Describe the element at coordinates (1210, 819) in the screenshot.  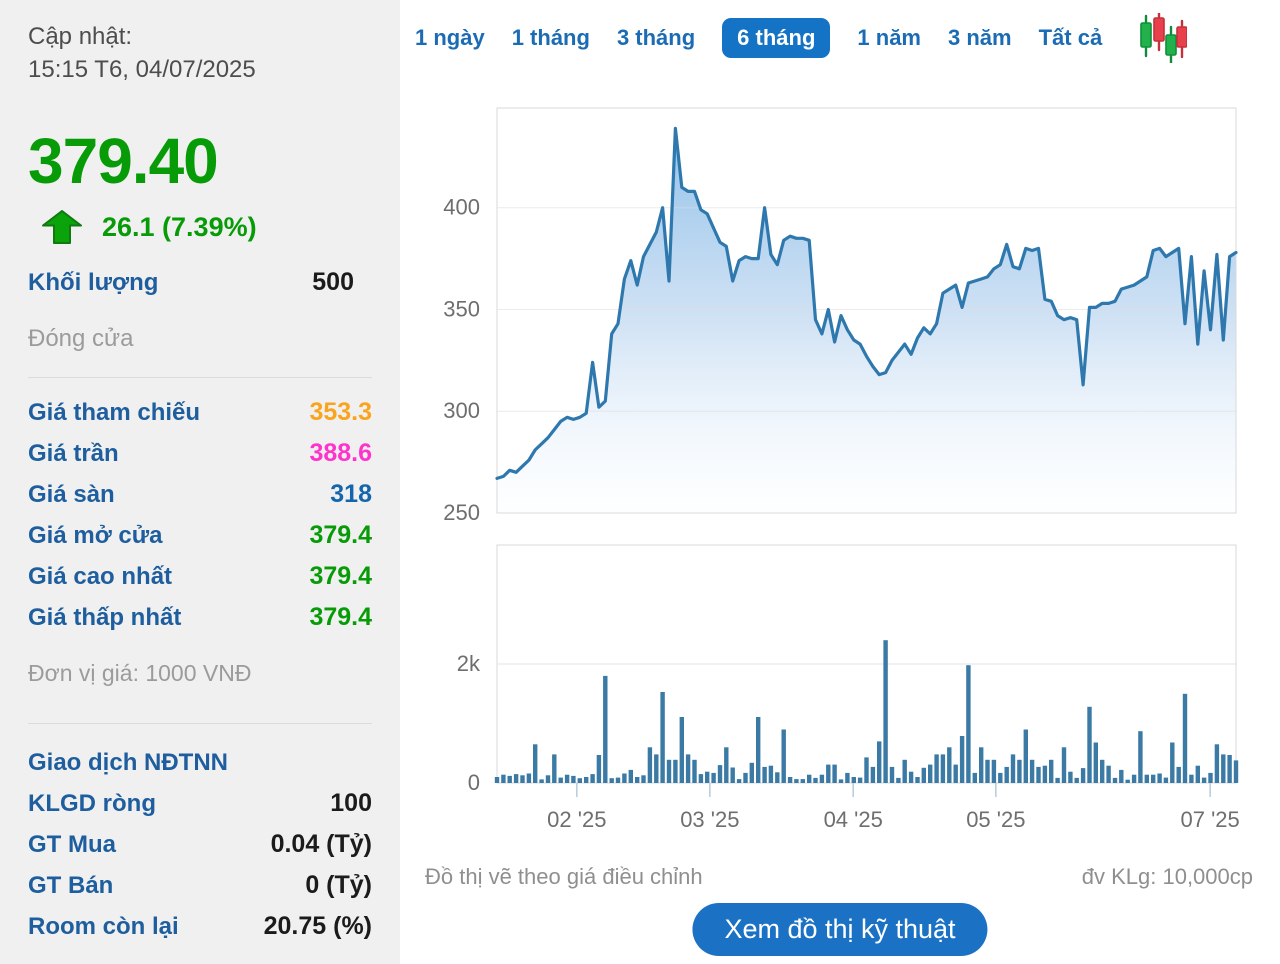
I see `xtick-label: 07 '25` at that location.